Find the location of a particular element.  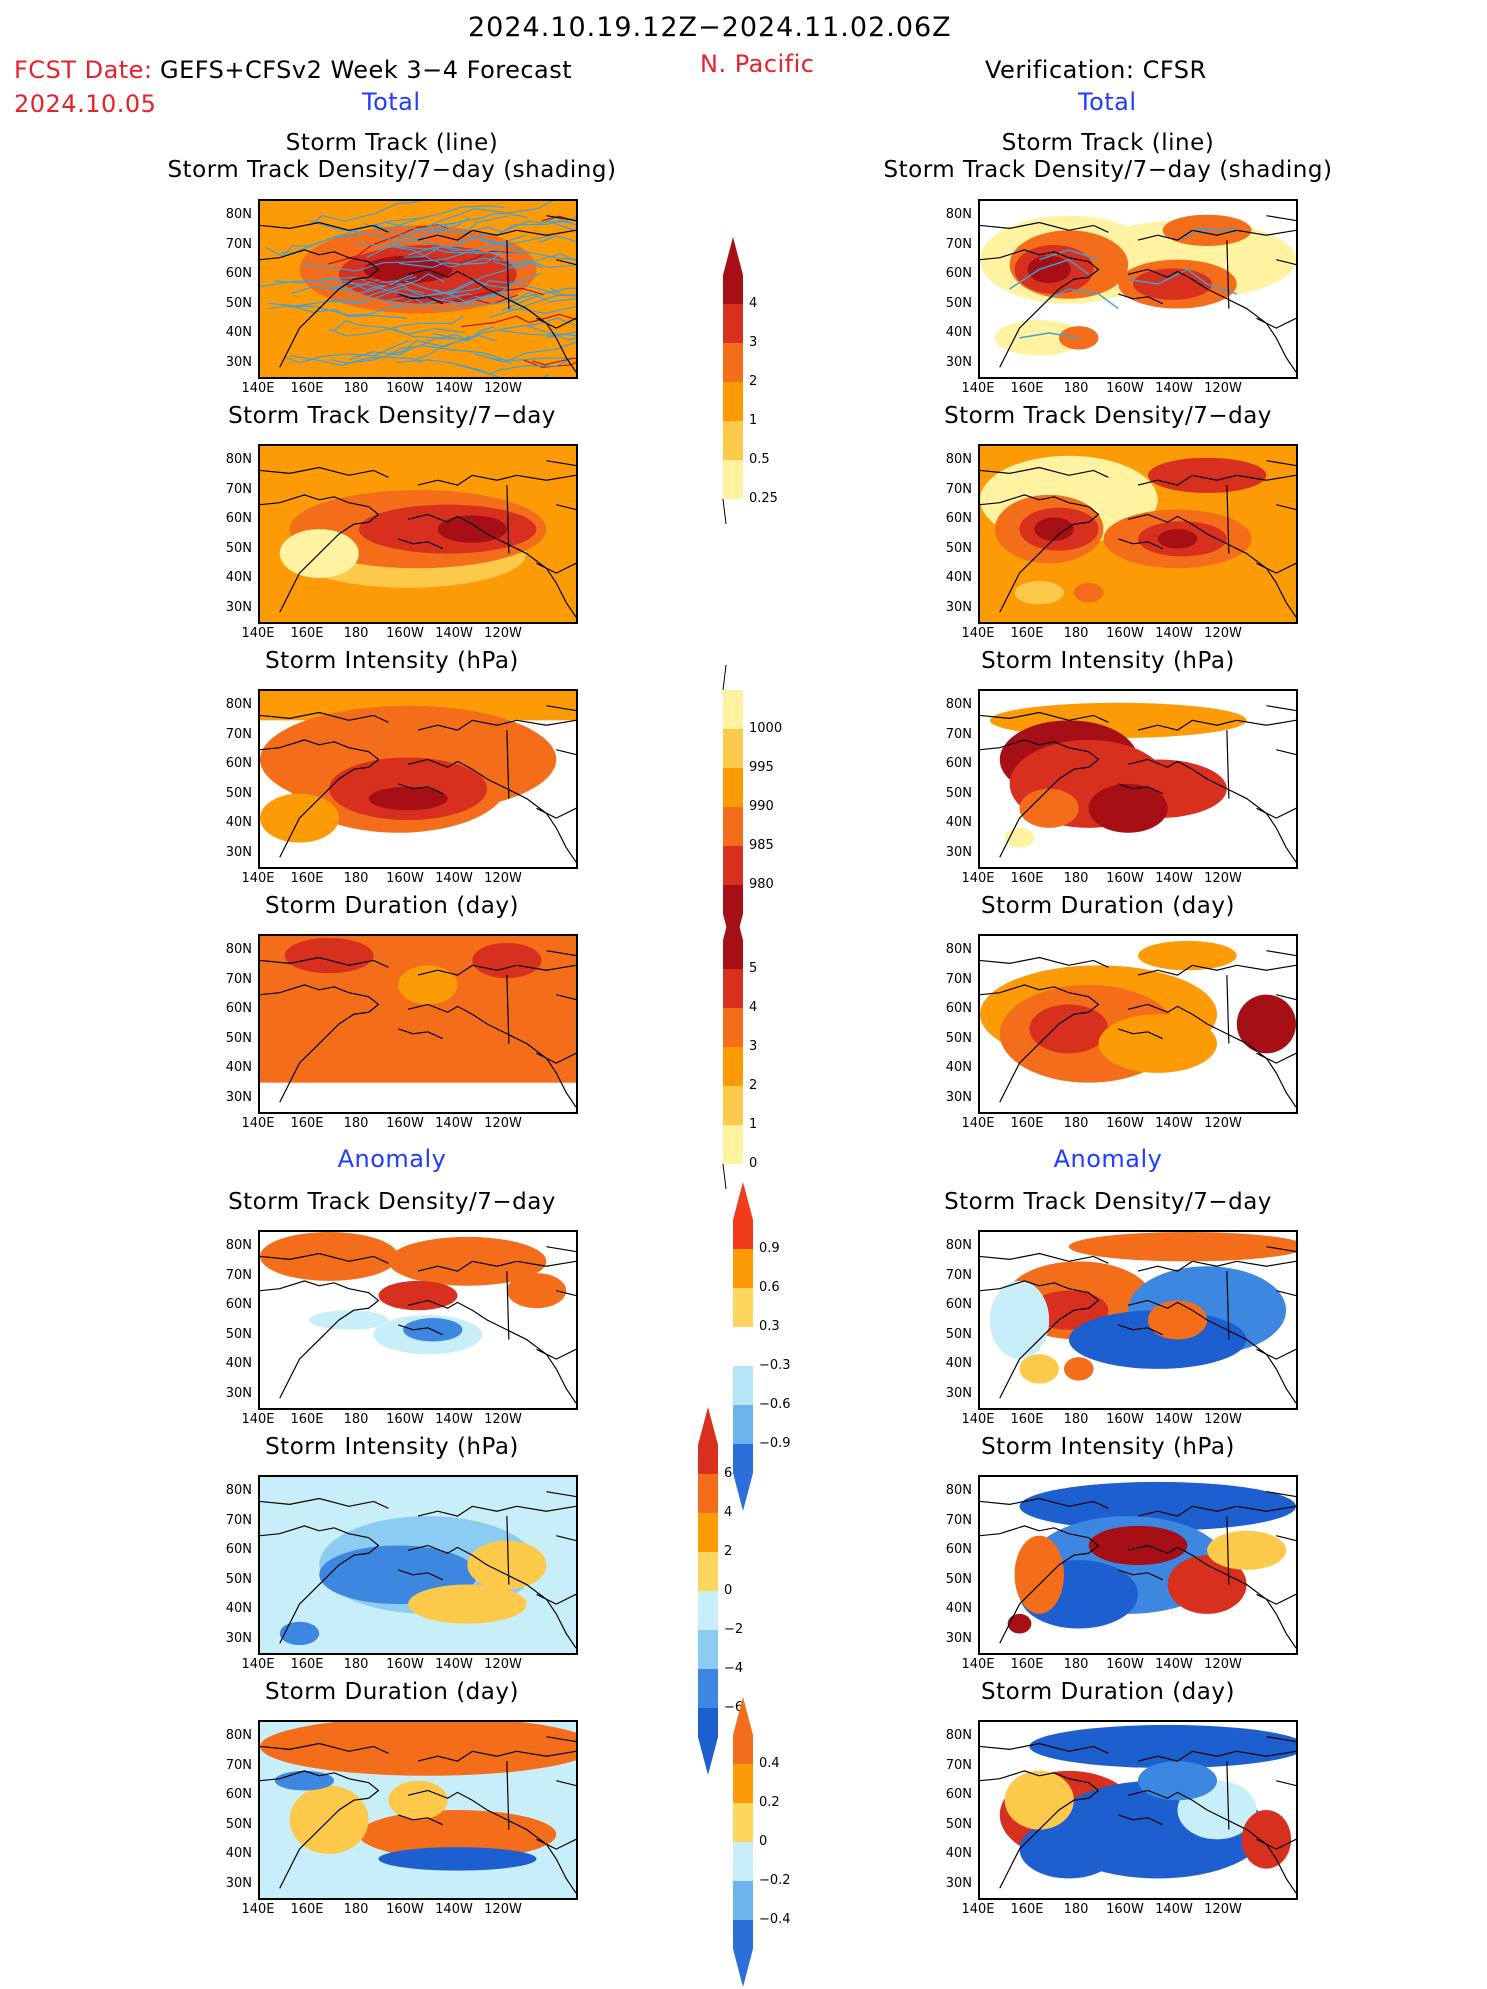

colorbar-tick-label: 980 is located at coordinates (761, 884).